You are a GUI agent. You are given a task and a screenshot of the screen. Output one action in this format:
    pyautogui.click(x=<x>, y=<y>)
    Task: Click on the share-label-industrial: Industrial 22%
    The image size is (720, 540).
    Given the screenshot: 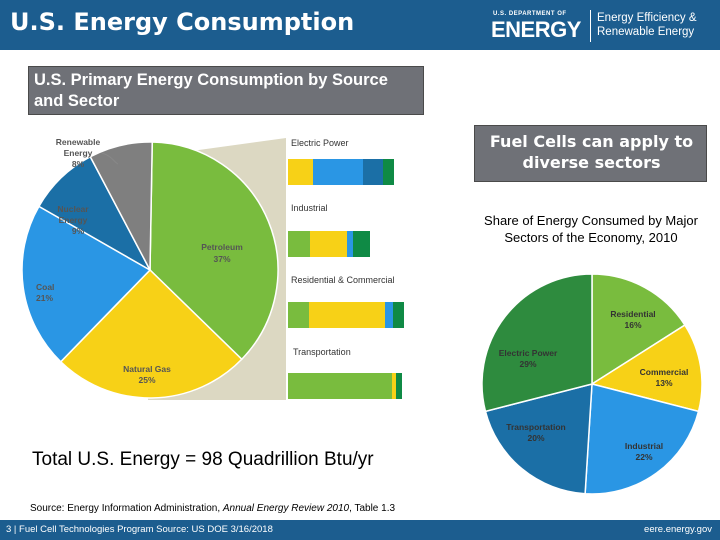 What is the action you would take?
    pyautogui.click(x=644, y=451)
    